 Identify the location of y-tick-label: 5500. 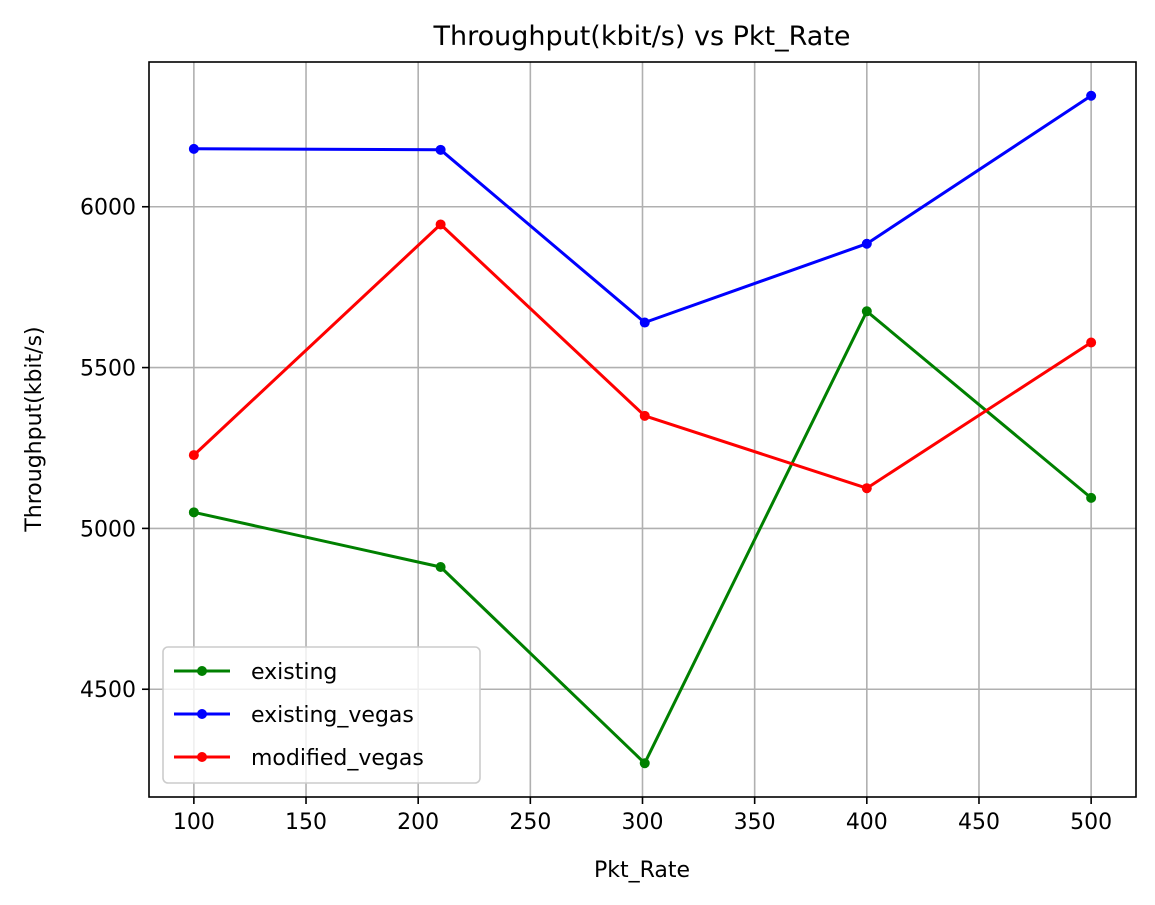
(108, 369).